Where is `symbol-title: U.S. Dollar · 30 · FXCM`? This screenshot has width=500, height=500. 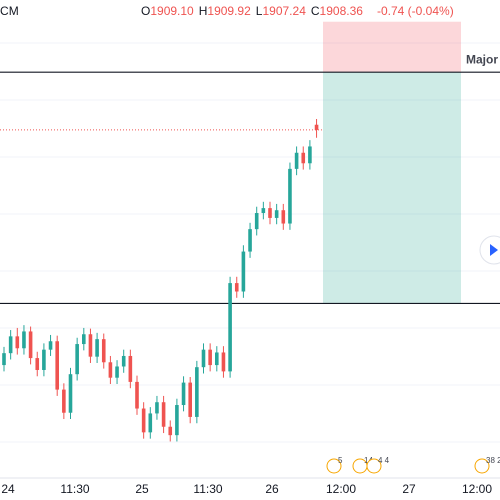
symbol-title: U.S. Dollar · 30 · FXCM is located at coordinates (9, 11).